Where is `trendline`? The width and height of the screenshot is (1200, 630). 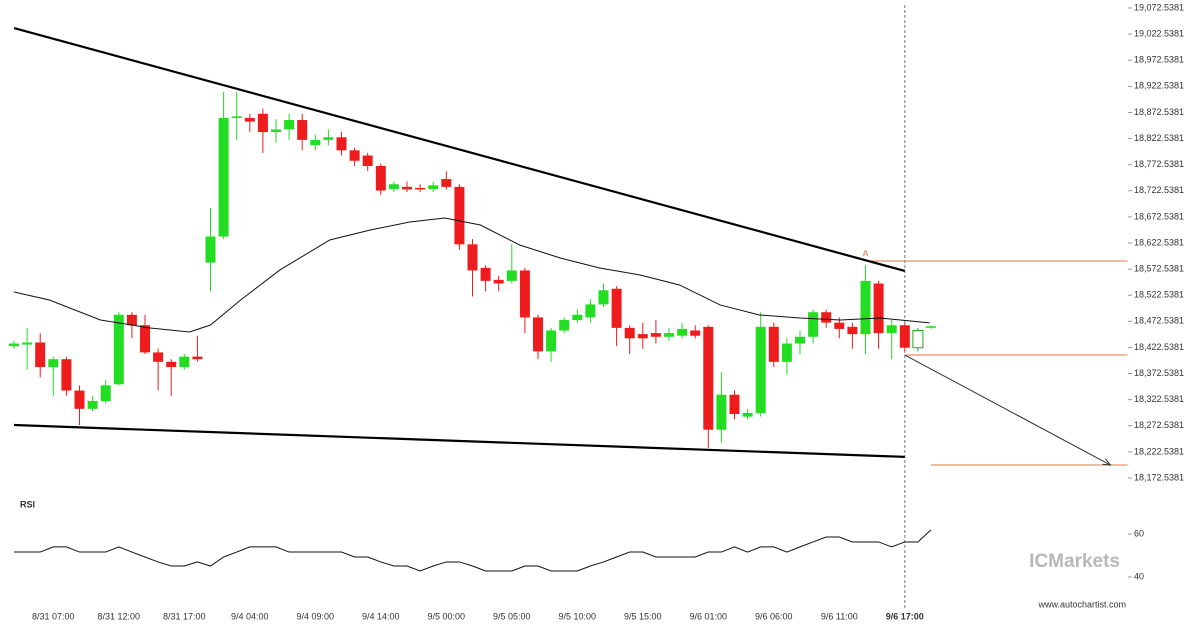
trendline is located at coordinates (459, 440).